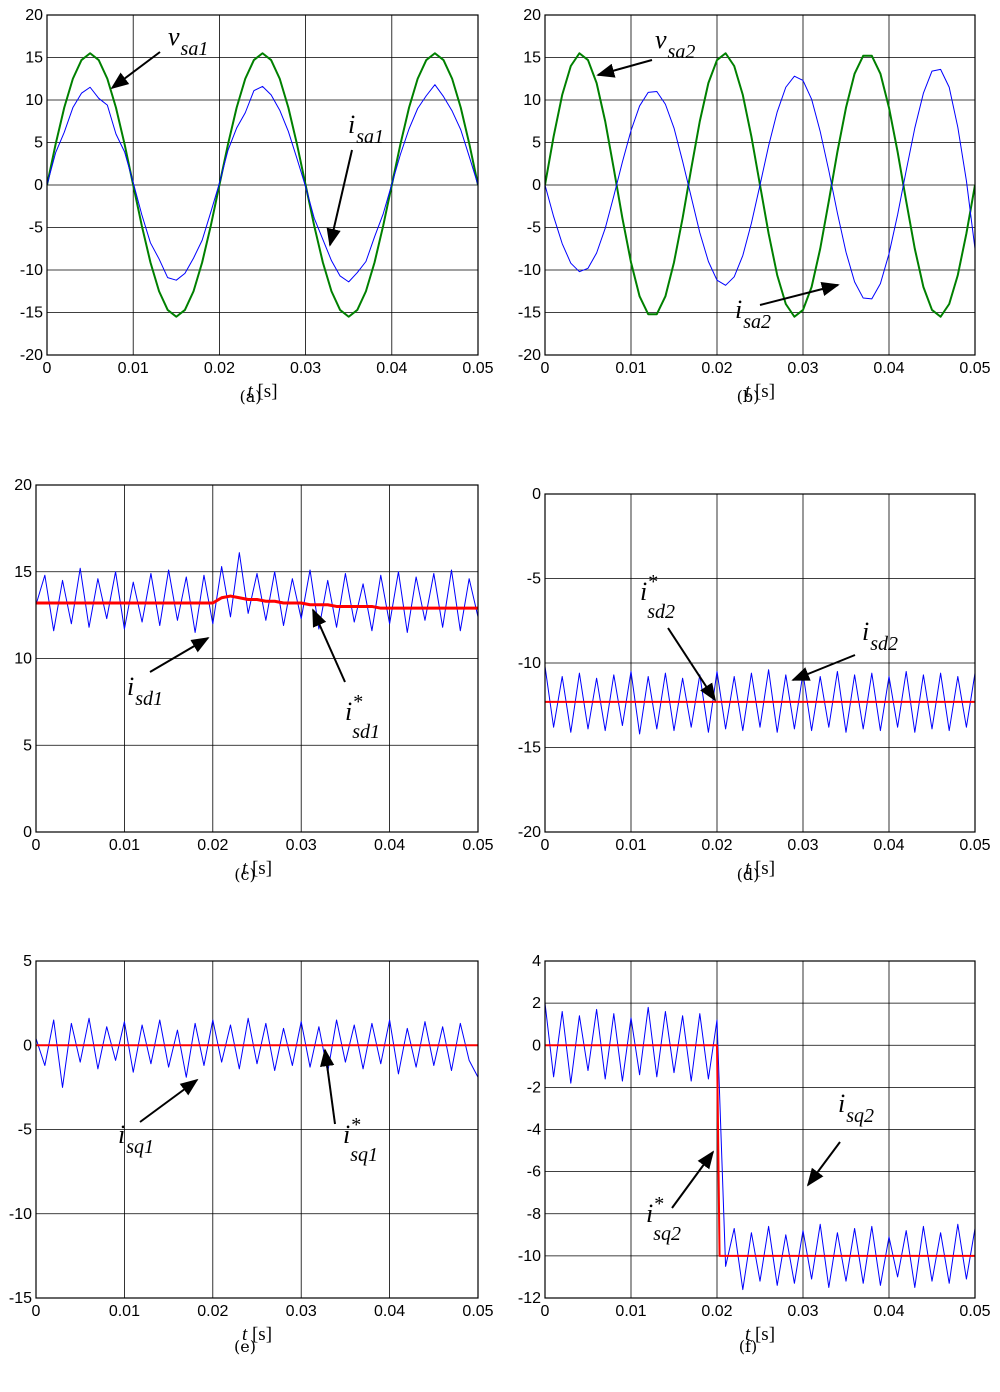  I want to click on annotation-subscript: sa1, so click(370, 137).